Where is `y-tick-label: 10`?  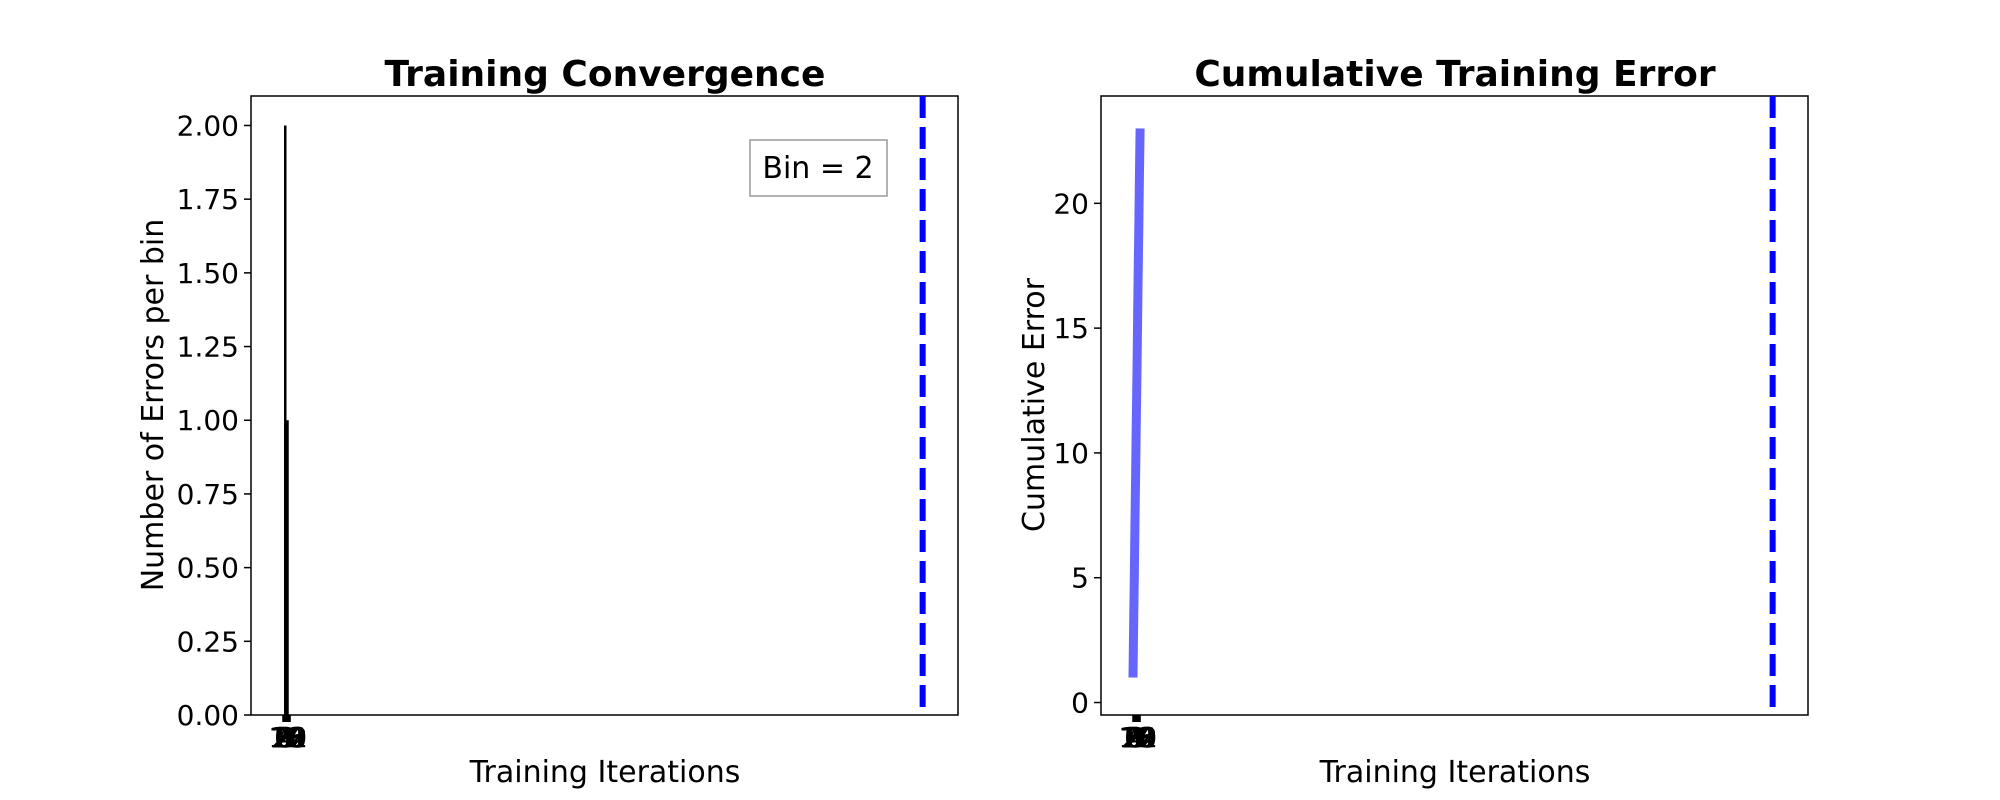 y-tick-label: 10 is located at coordinates (1071, 453).